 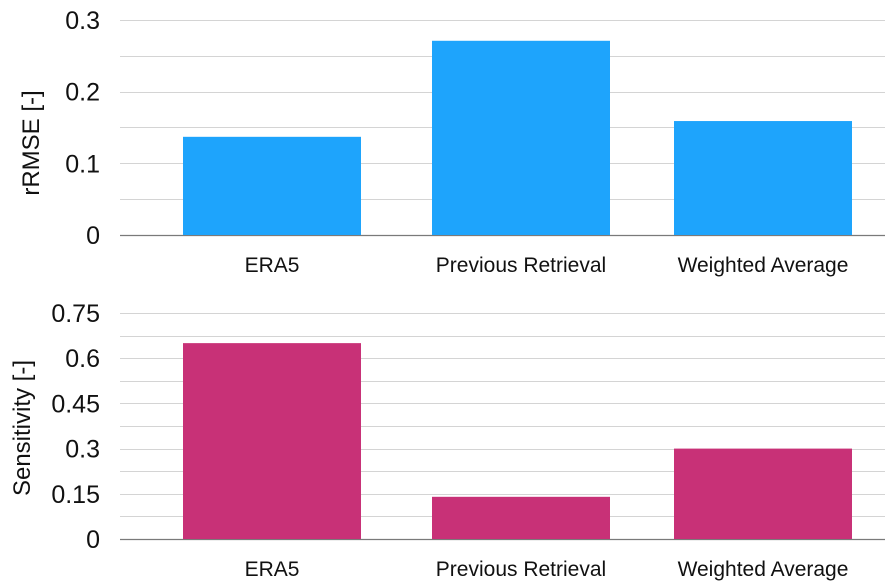 I want to click on sensitivity-y-tick-label: 0.15, so click(x=75, y=495).